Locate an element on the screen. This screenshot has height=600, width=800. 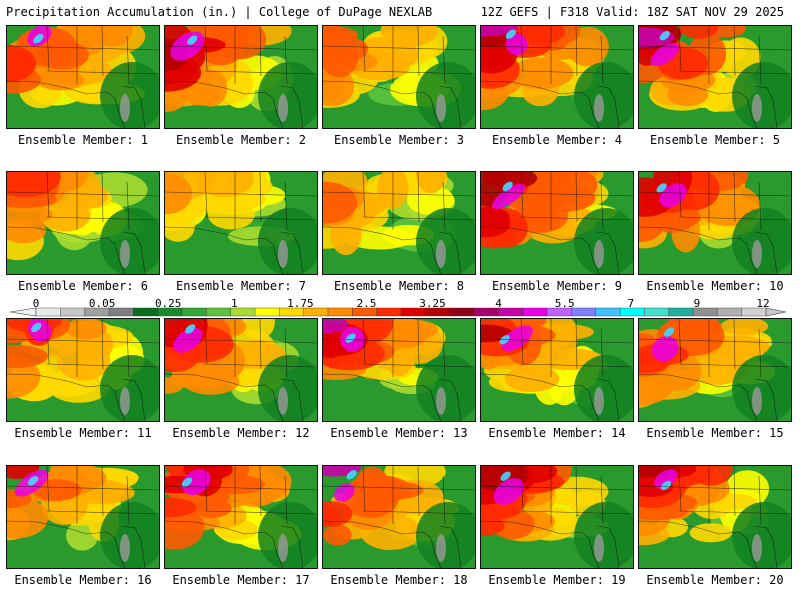
color-scale-bar is located at coordinates (400, 308).